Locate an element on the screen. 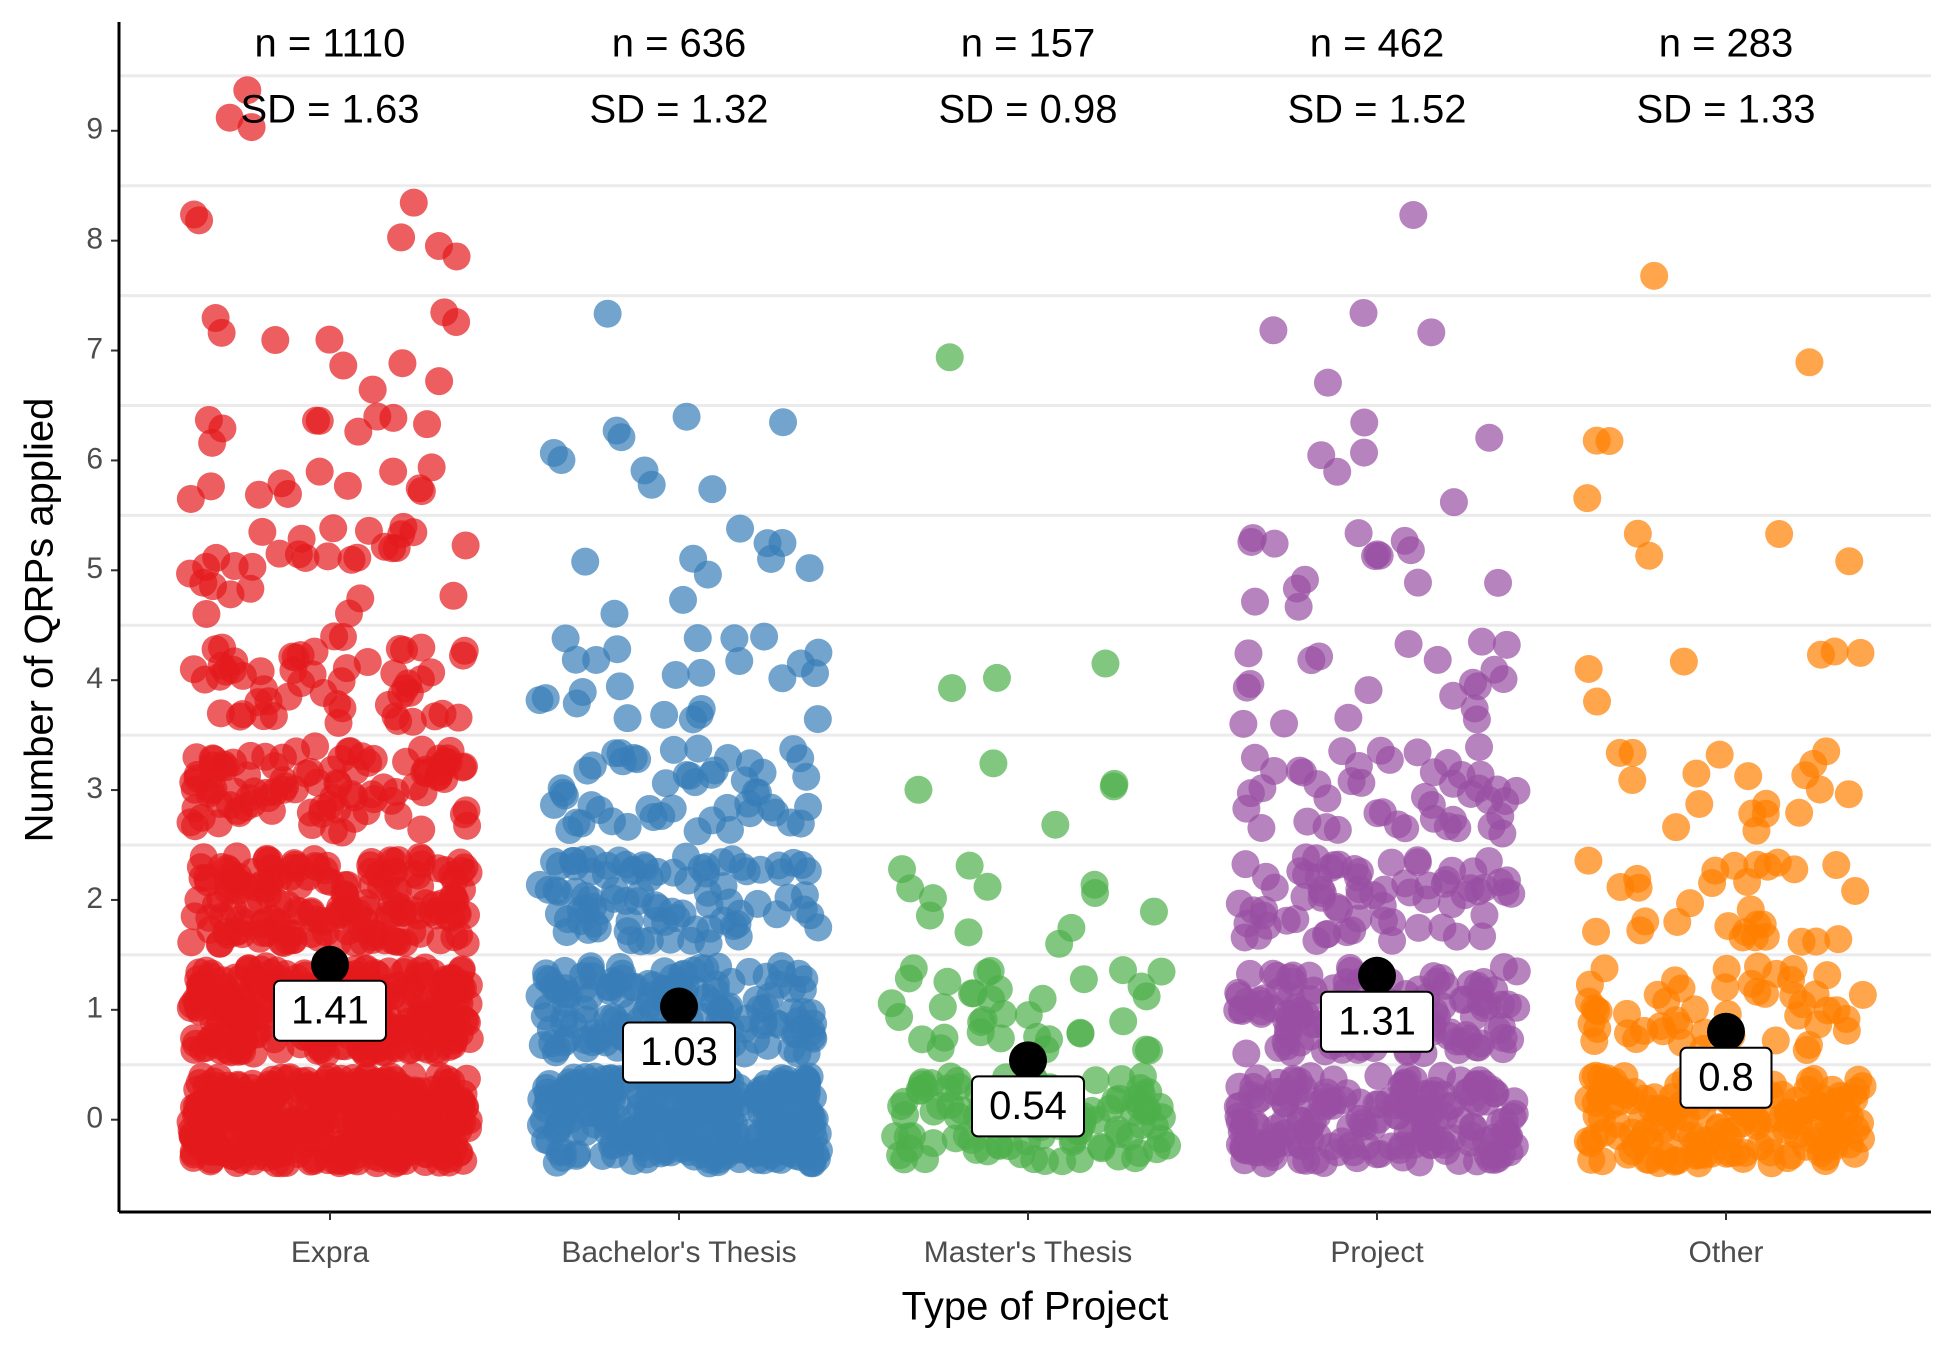 This screenshot has height=1350, width=1950. x-axis-title: Type of Project is located at coordinates (1035, 1307).